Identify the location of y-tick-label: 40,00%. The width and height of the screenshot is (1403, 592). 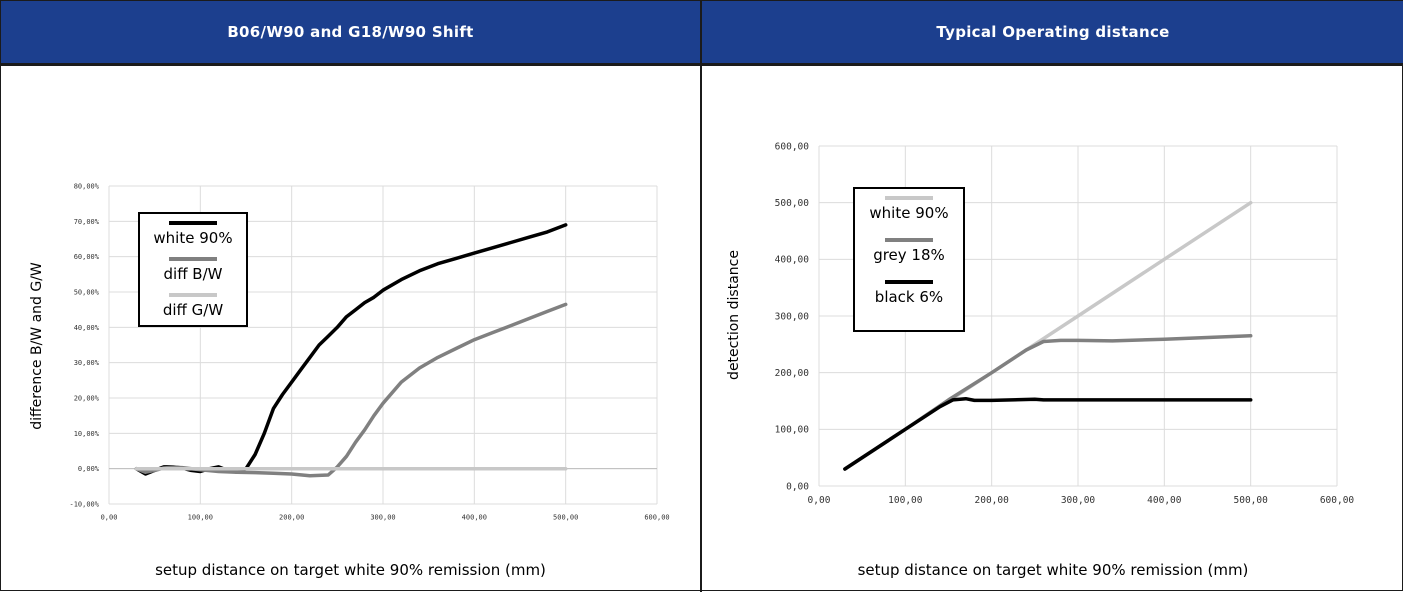
(87, 328).